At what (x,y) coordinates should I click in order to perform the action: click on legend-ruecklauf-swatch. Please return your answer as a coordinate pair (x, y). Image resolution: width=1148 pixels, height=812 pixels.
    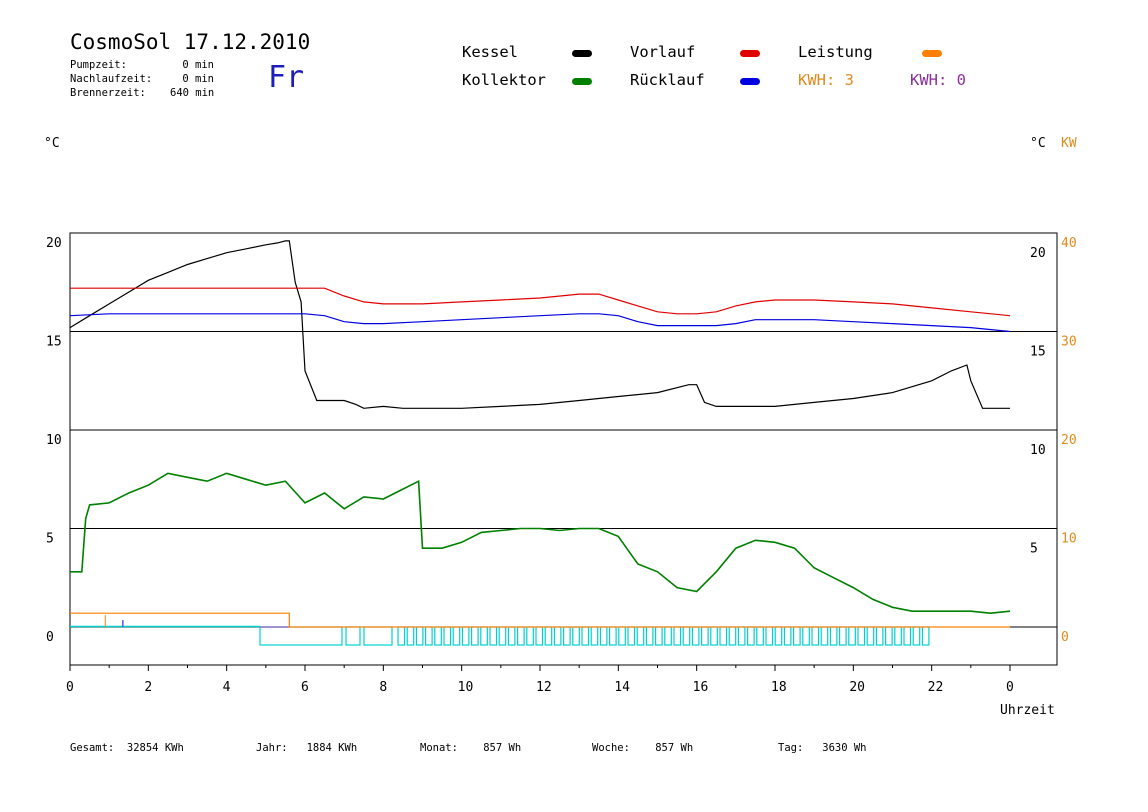
    Looking at the image, I should click on (750, 81).